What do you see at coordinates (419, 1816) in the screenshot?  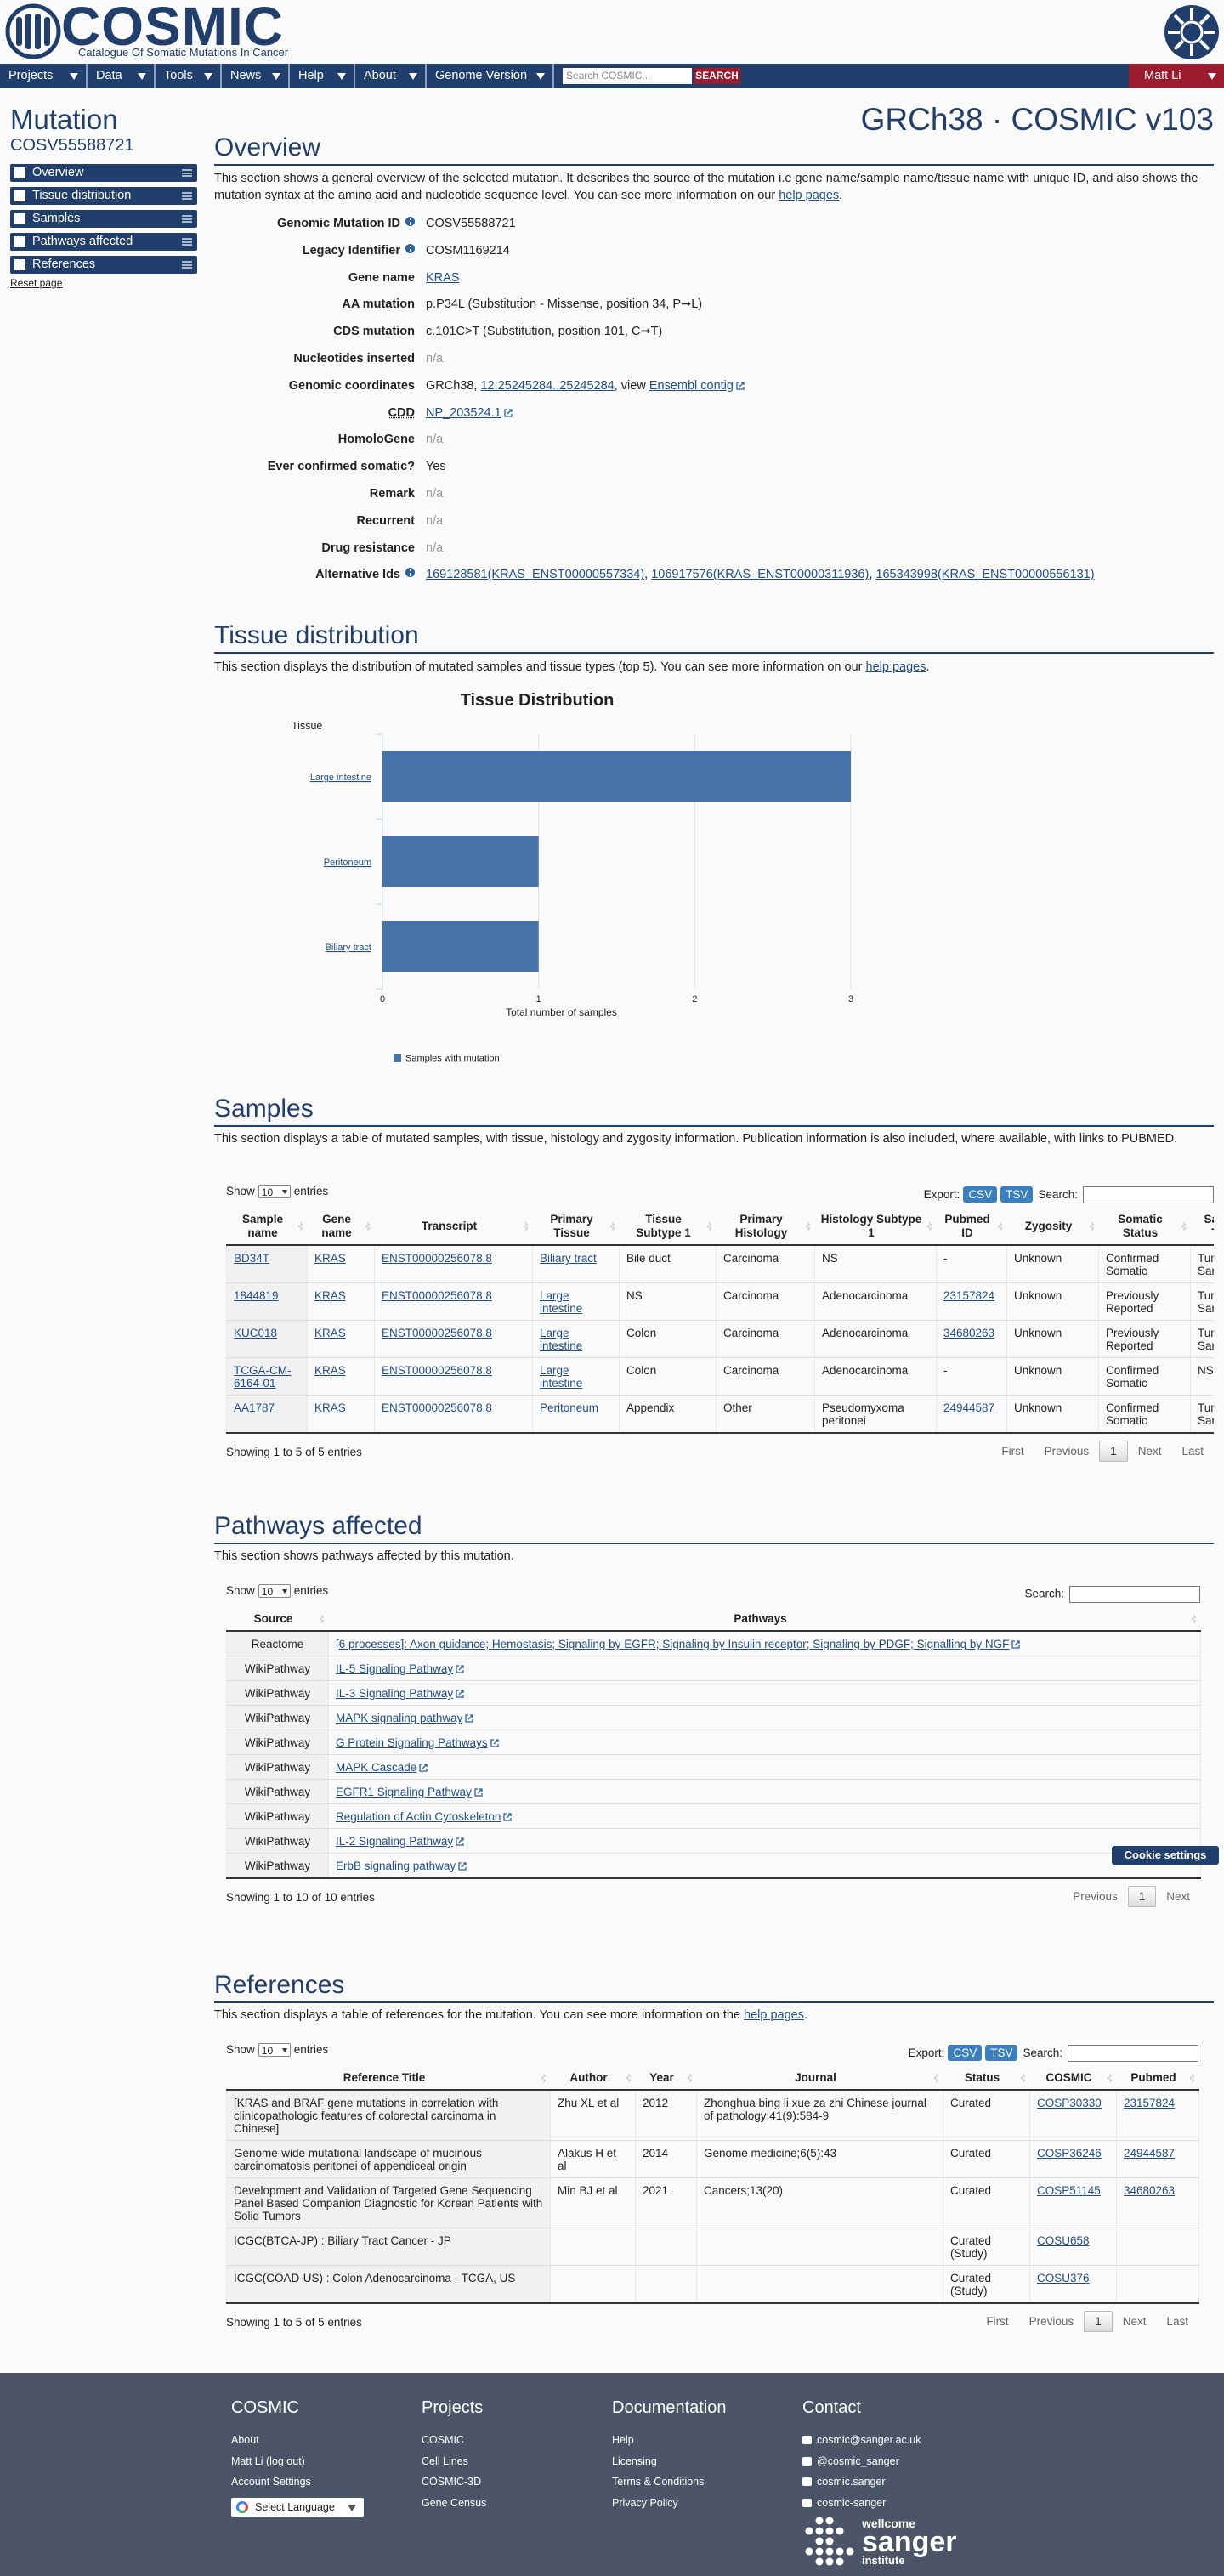 I see `external-link: Regulation of Actin Cytoskeleton` at bounding box center [419, 1816].